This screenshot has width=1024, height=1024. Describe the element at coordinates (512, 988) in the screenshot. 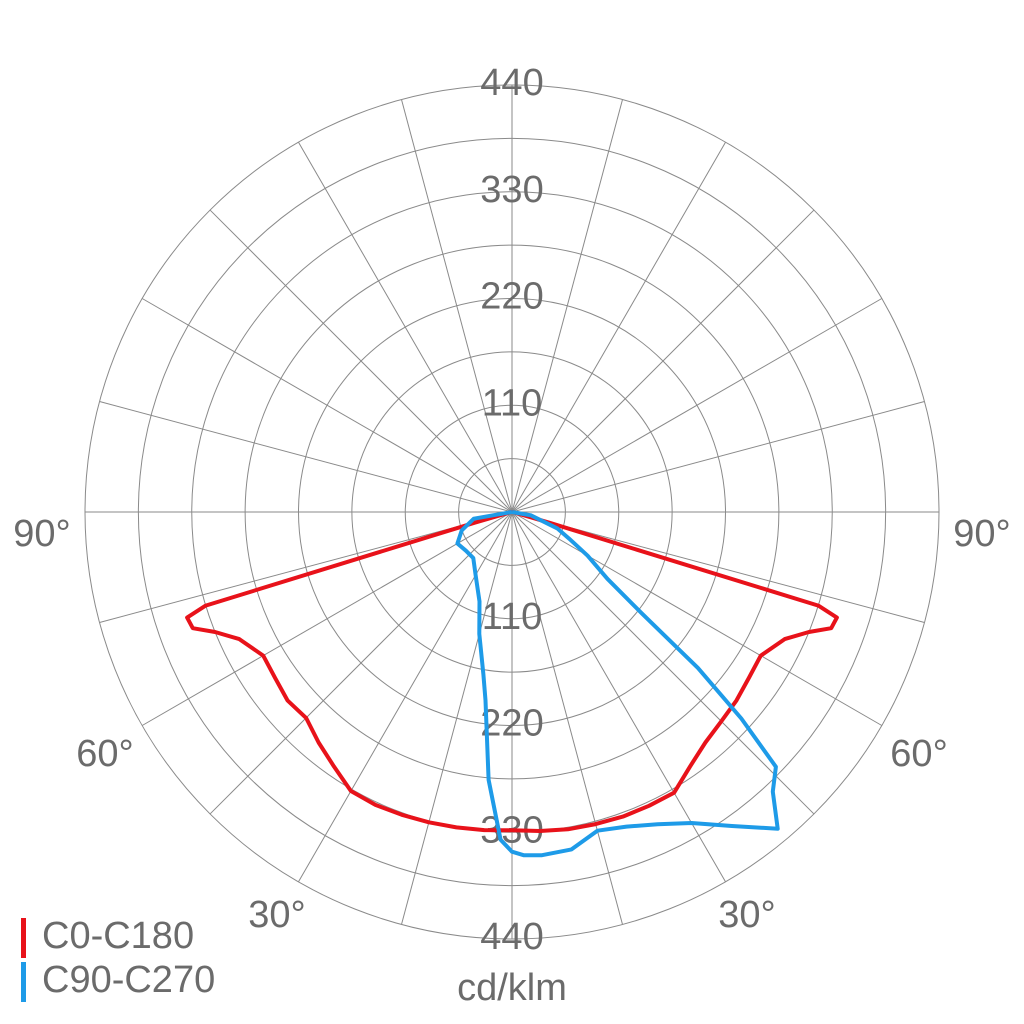

I see `unit-label: cd/klm` at that location.